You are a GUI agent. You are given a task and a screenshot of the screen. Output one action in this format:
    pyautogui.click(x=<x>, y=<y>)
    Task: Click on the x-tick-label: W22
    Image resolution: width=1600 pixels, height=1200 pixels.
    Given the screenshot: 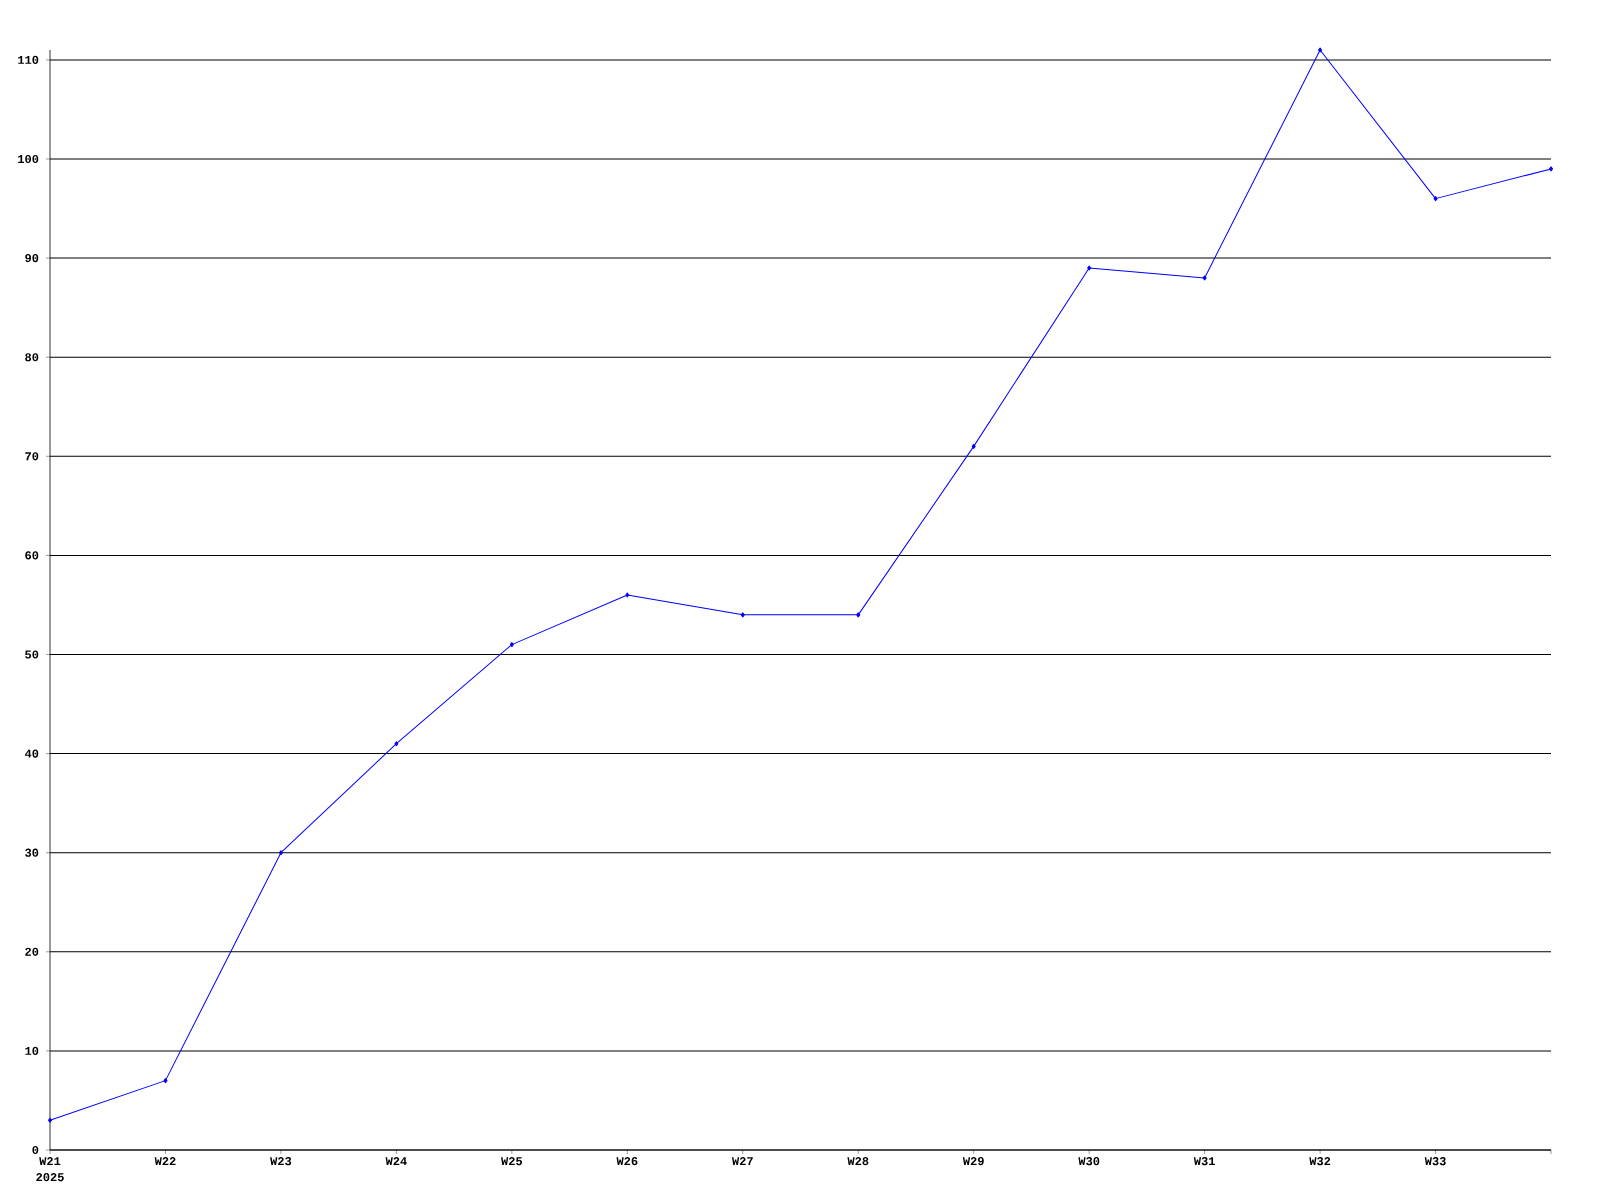 What is the action you would take?
    pyautogui.click(x=165, y=1161)
    